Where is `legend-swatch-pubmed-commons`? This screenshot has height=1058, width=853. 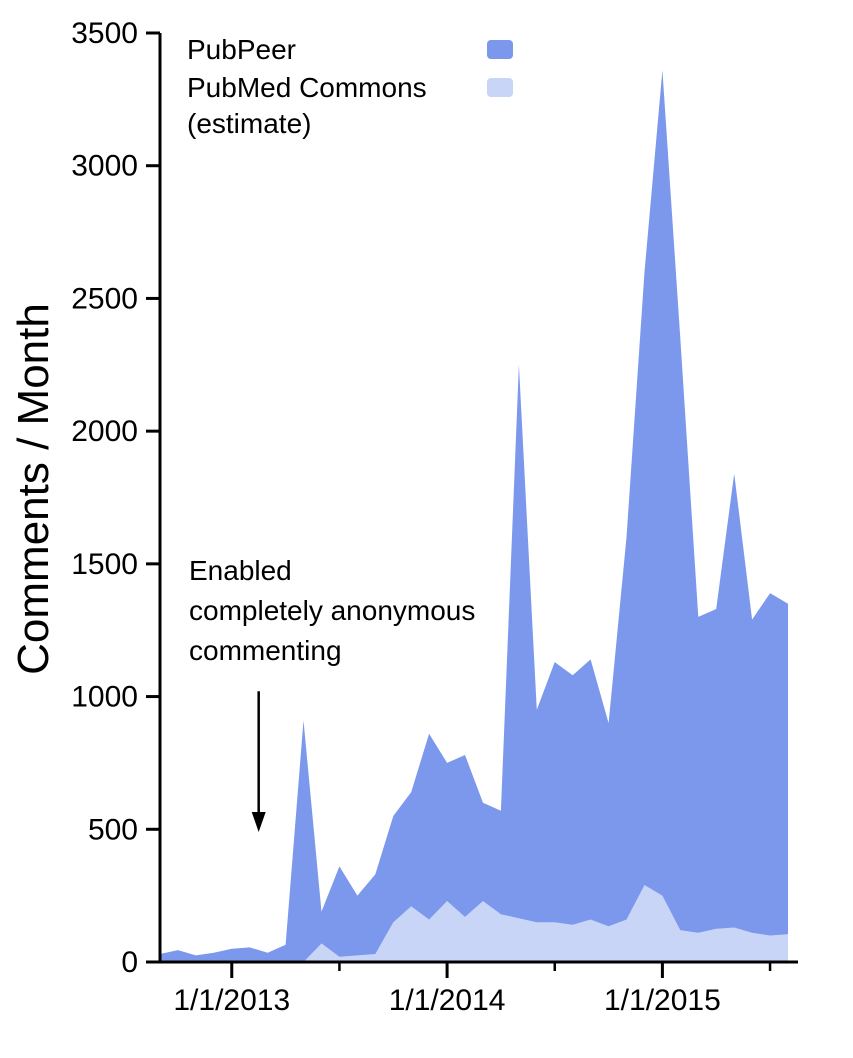 legend-swatch-pubmed-commons is located at coordinates (500, 87).